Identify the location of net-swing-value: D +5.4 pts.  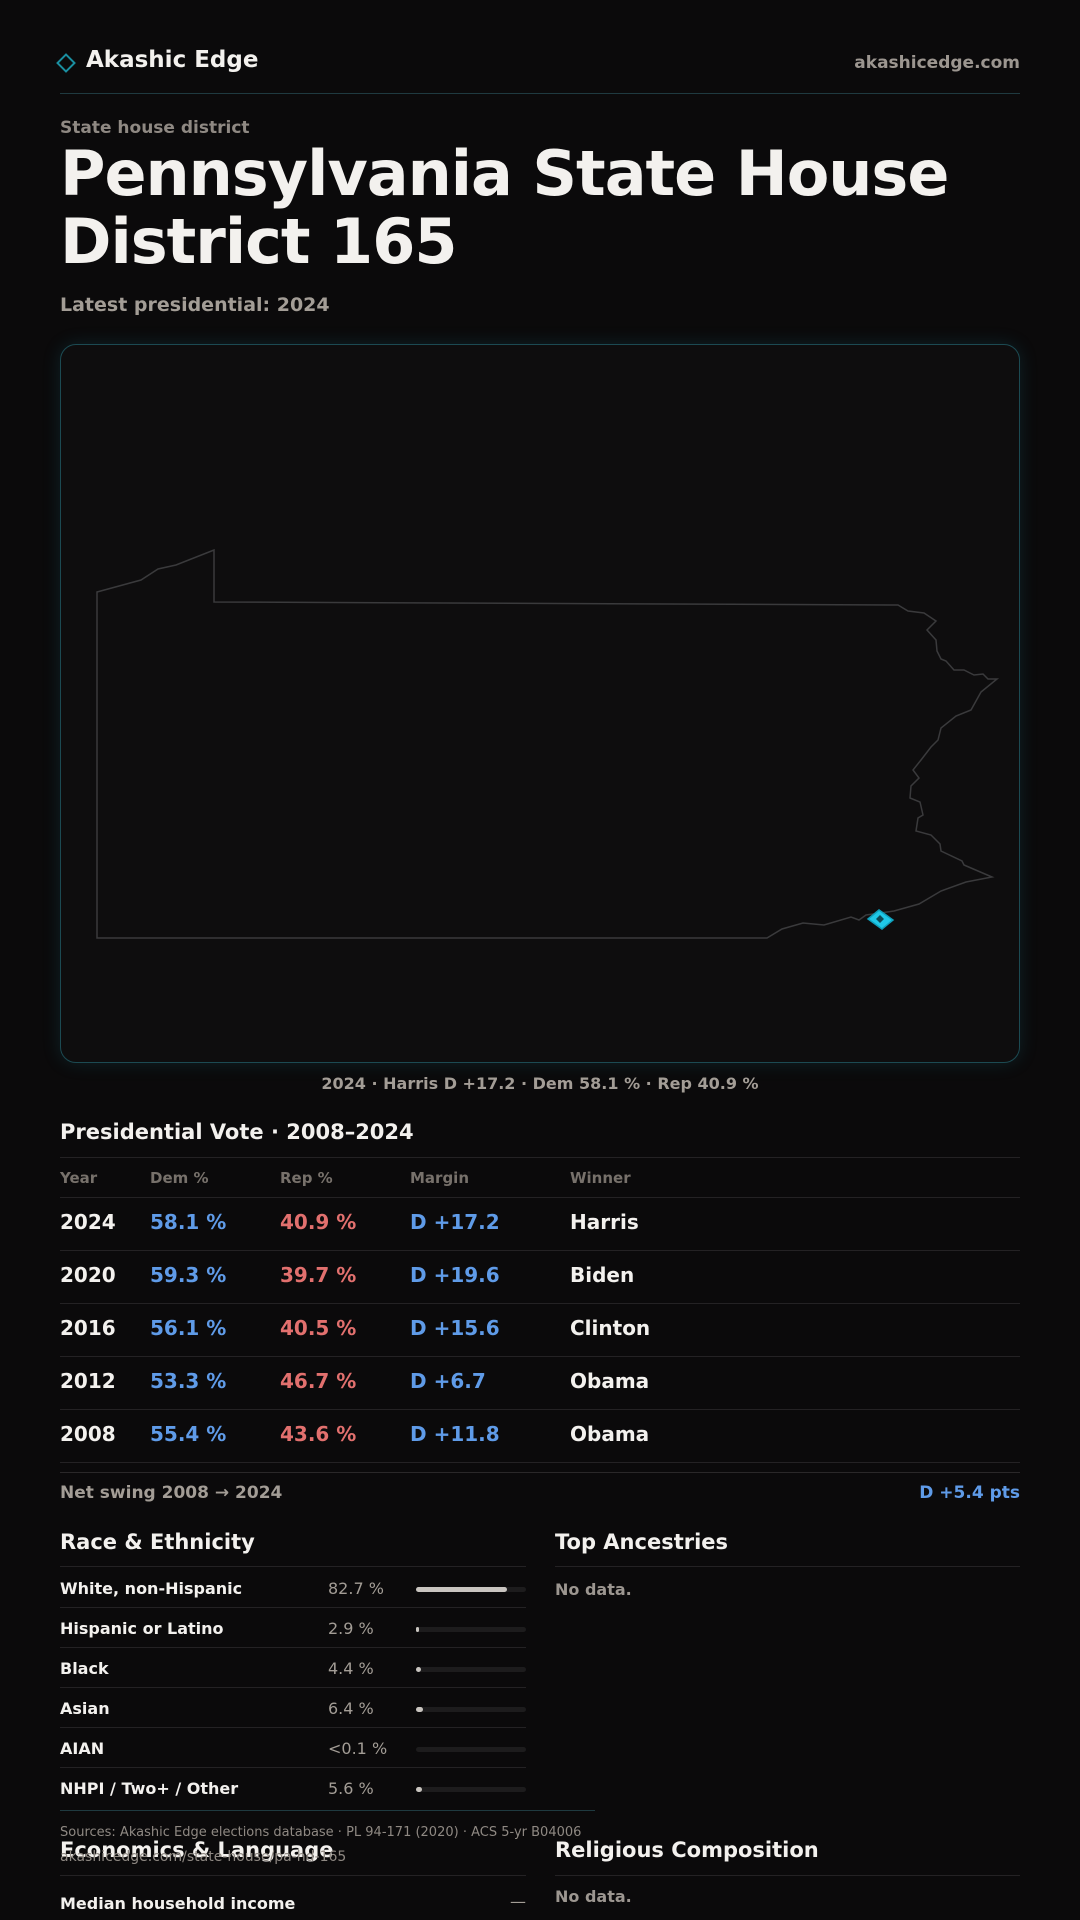
(969, 1493).